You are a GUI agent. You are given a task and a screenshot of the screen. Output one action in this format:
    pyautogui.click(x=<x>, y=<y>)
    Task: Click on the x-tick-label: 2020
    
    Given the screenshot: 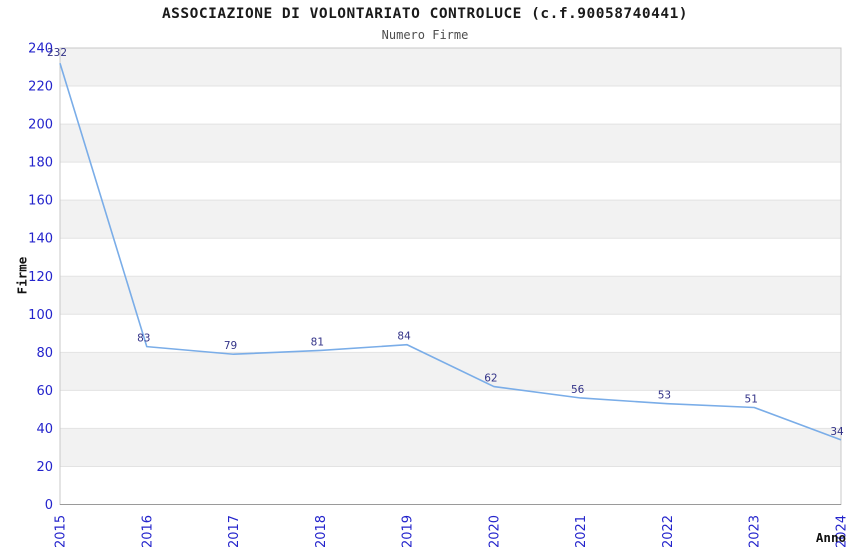 What is the action you would take?
    pyautogui.click(x=494, y=531)
    